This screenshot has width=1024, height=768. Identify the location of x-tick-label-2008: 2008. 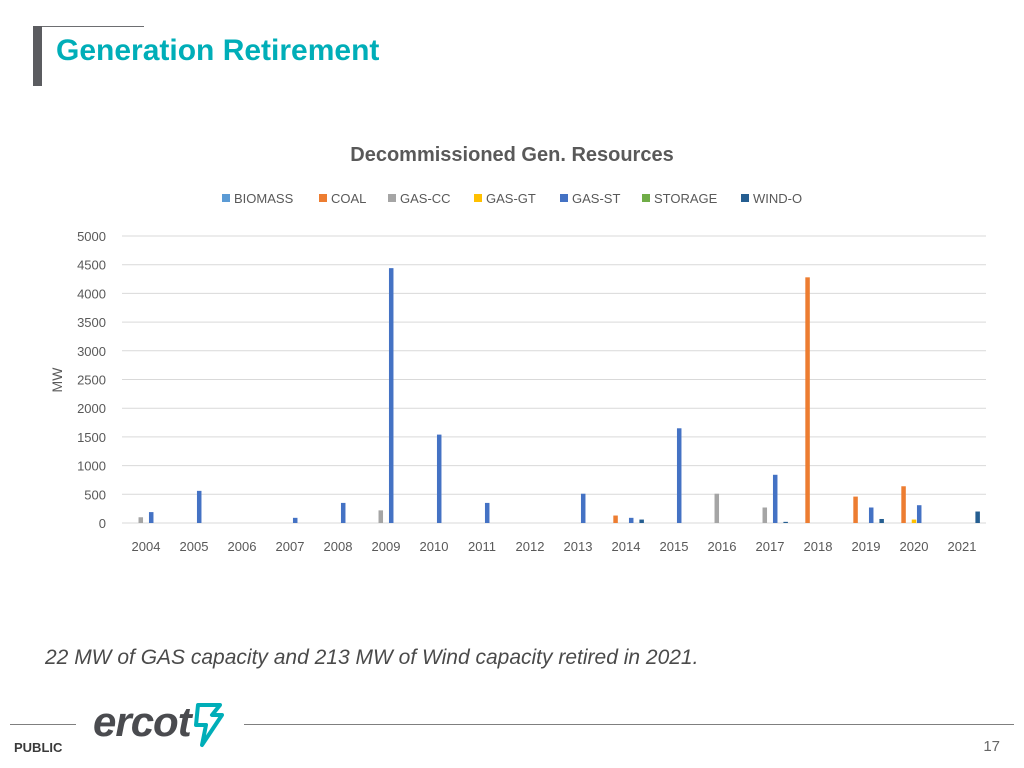
(338, 546).